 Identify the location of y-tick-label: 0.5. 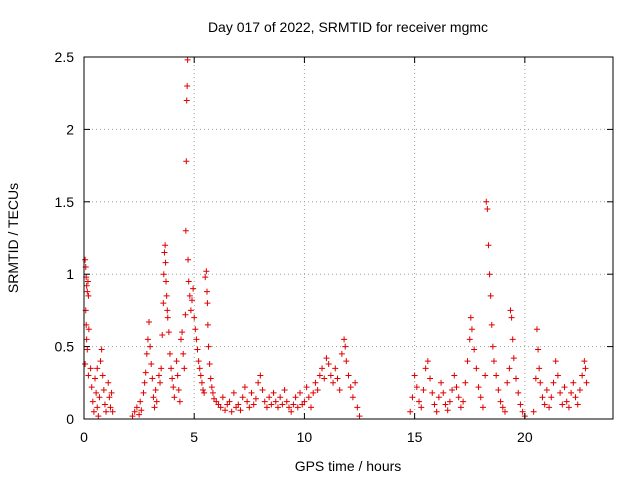
(65, 347).